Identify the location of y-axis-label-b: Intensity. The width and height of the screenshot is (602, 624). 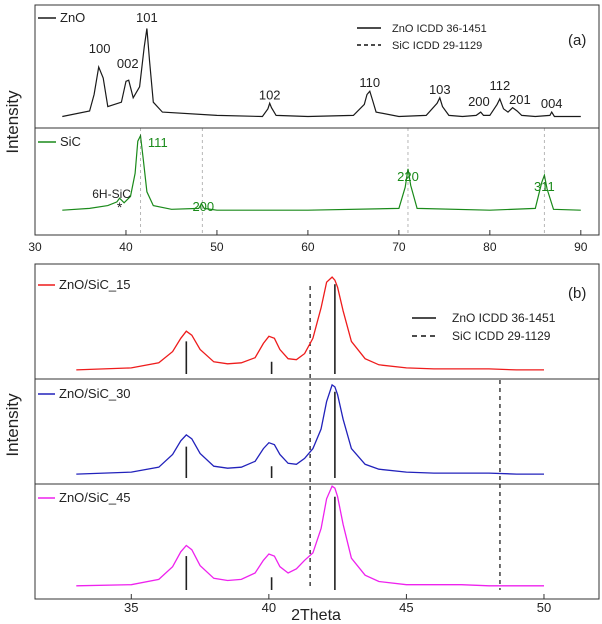
(12, 425).